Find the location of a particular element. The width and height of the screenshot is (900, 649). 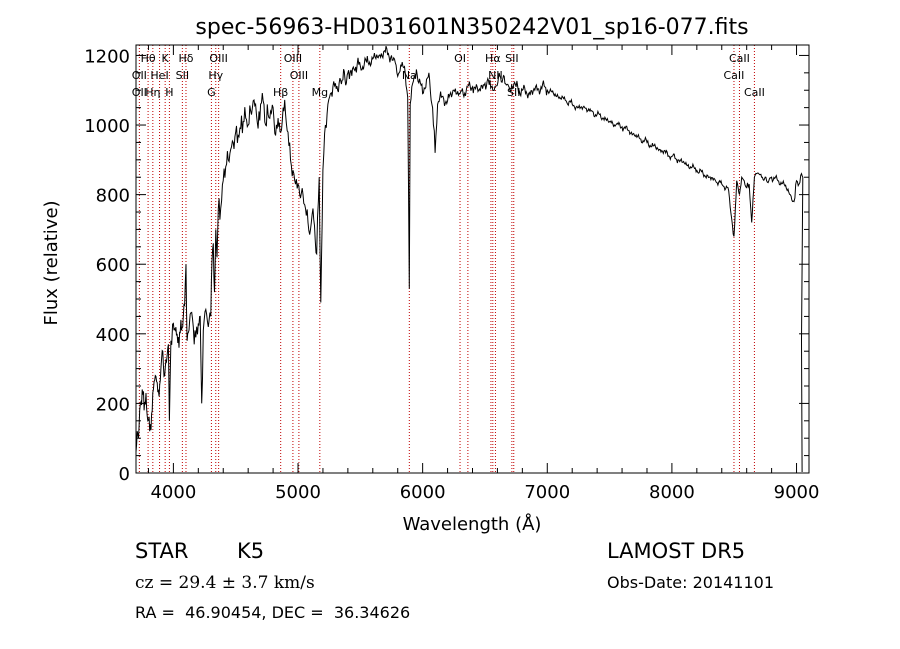

line-label-21: SII is located at coordinates (513, 92).